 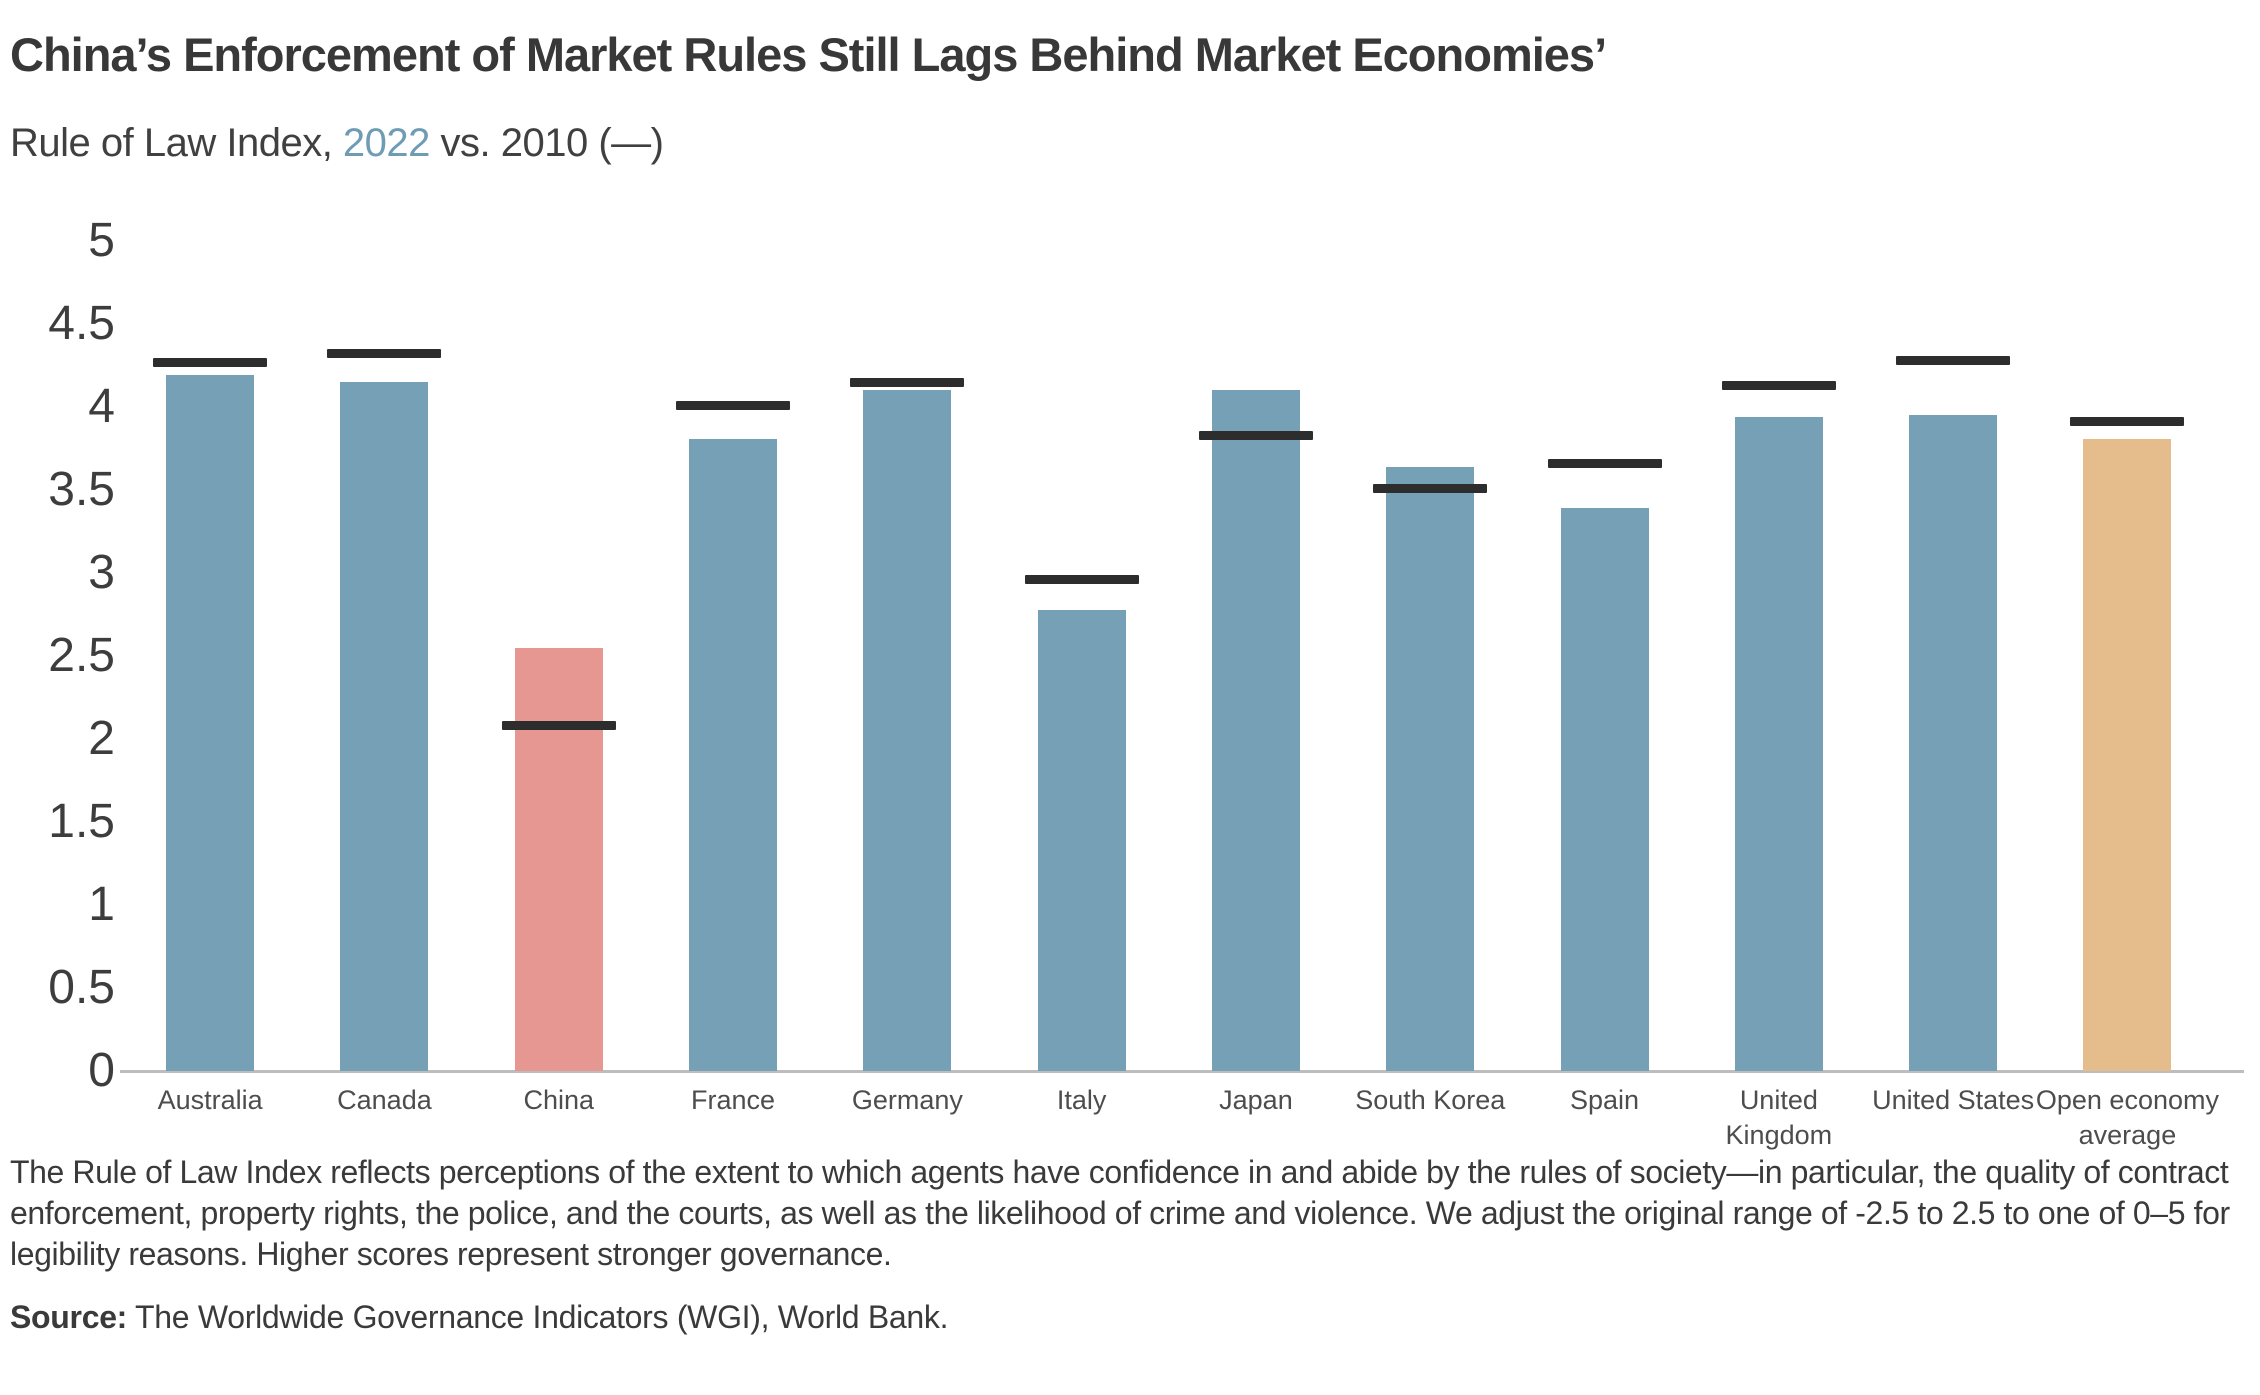 I want to click on bar-2022-canada, so click(x=384, y=726).